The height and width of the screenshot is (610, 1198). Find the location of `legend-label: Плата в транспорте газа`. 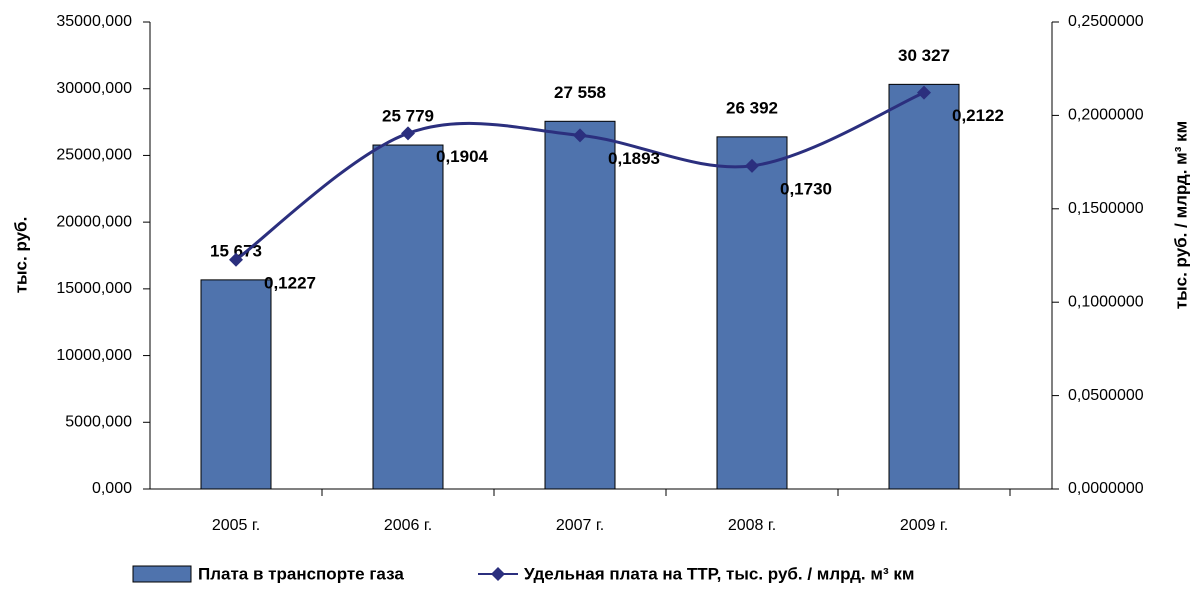

legend-label: Плата в транспорте газа is located at coordinates (301, 573).